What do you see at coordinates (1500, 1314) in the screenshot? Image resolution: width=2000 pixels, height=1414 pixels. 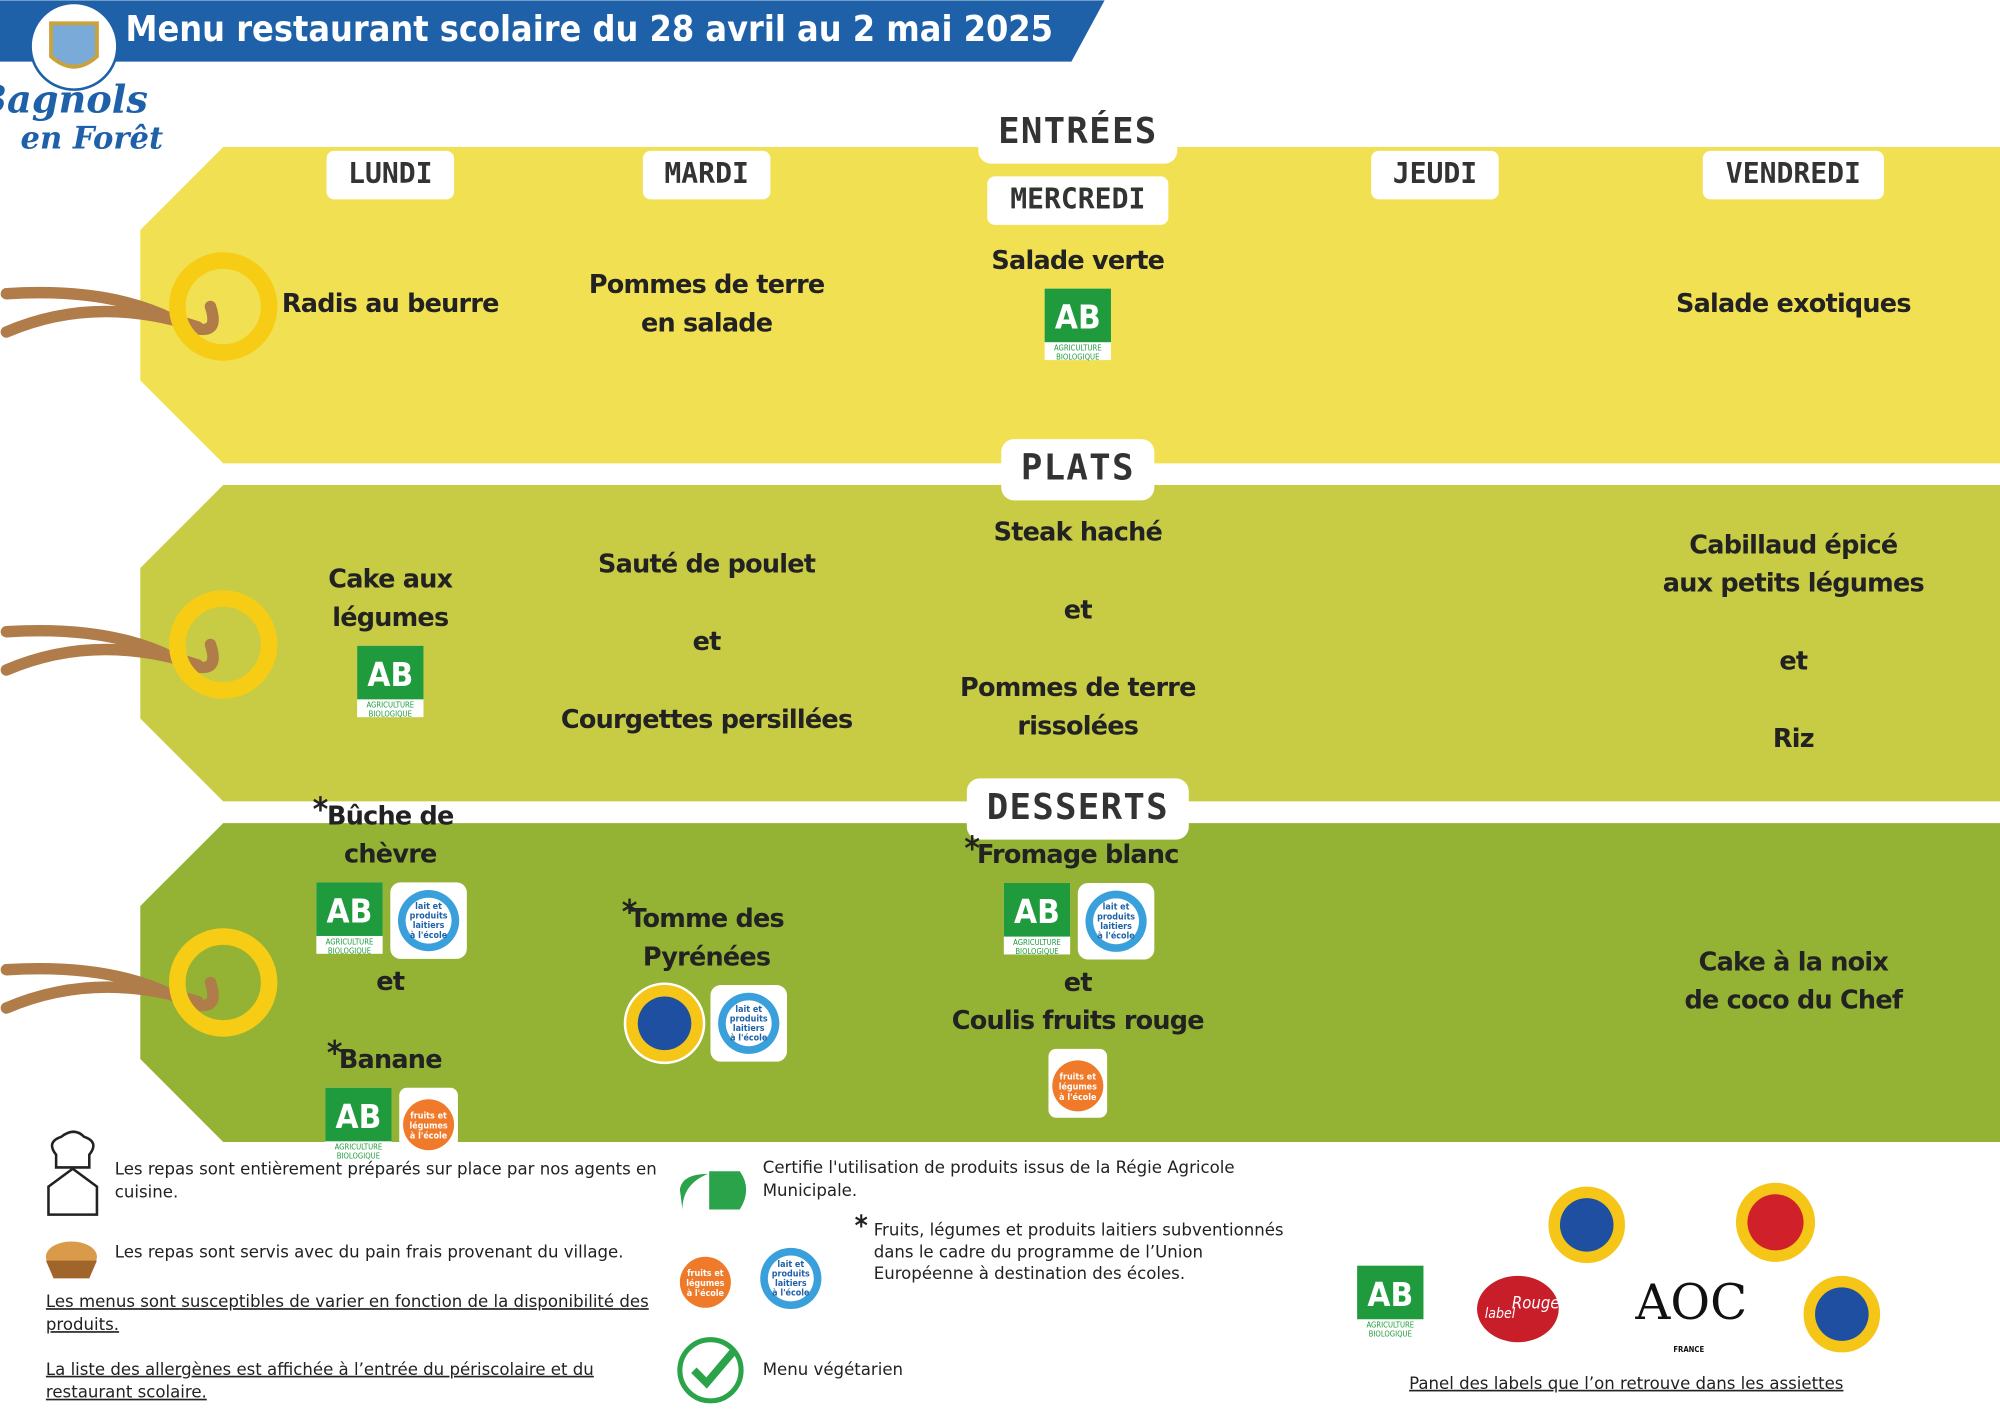 I see `label-rouge-text: label` at bounding box center [1500, 1314].